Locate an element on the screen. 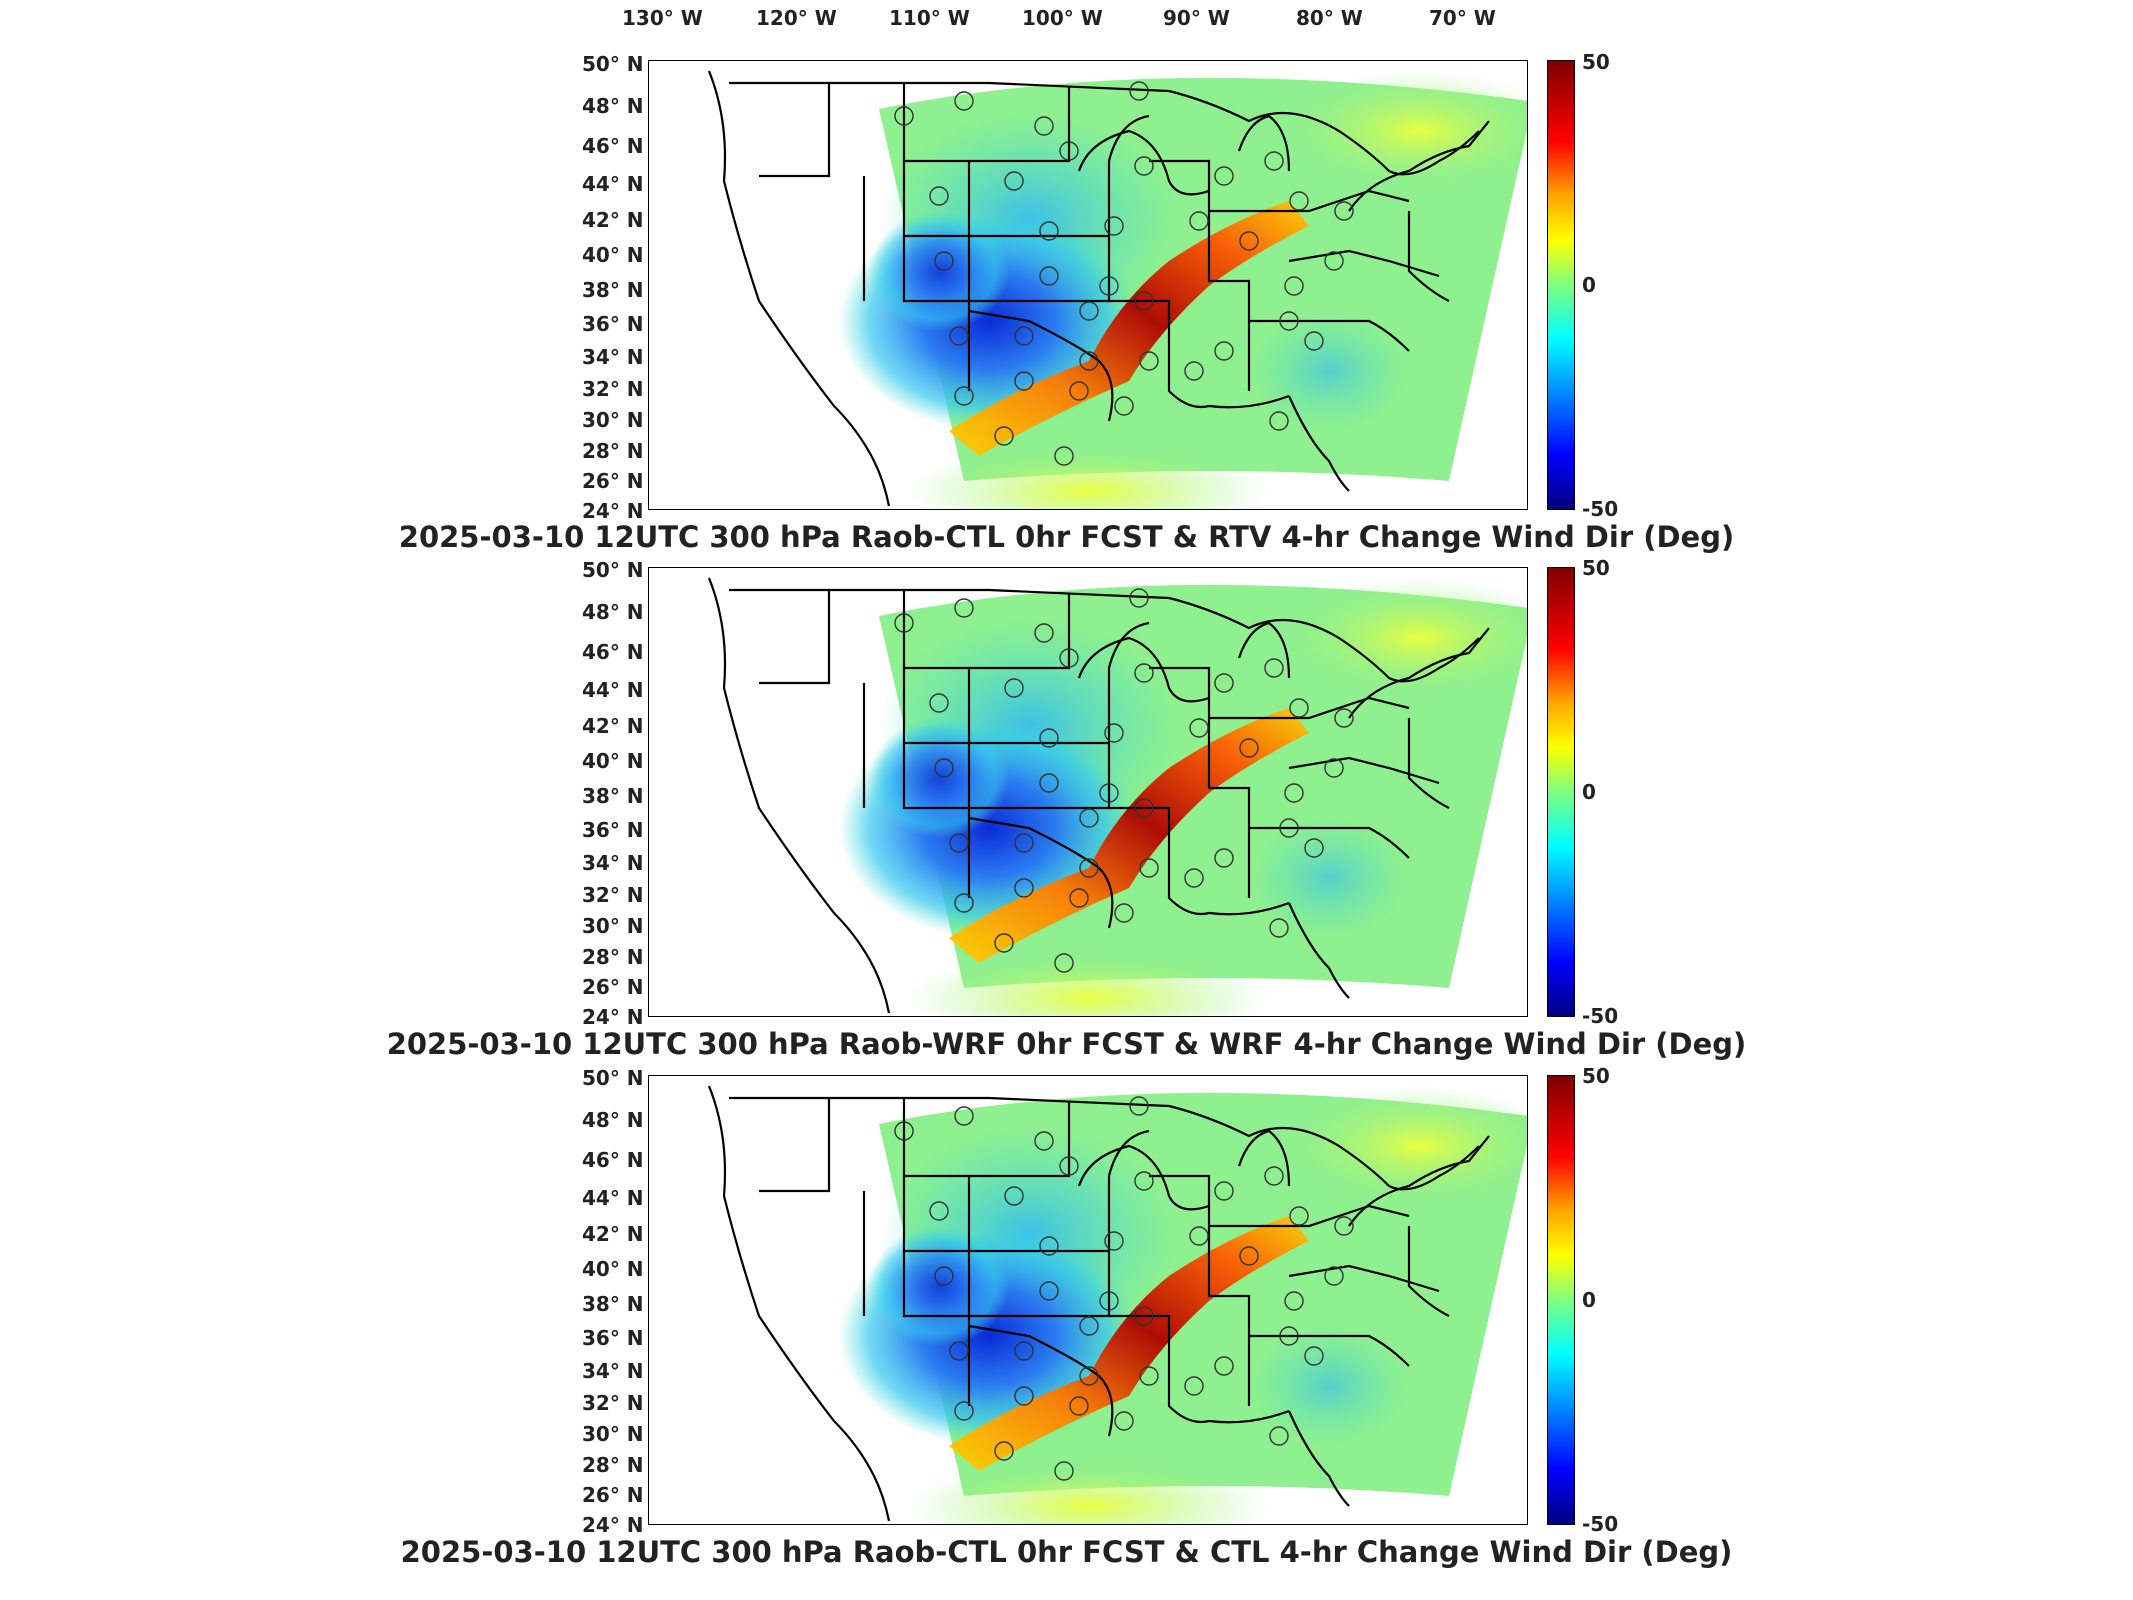  lon-label: 80° W is located at coordinates (1329, 18).